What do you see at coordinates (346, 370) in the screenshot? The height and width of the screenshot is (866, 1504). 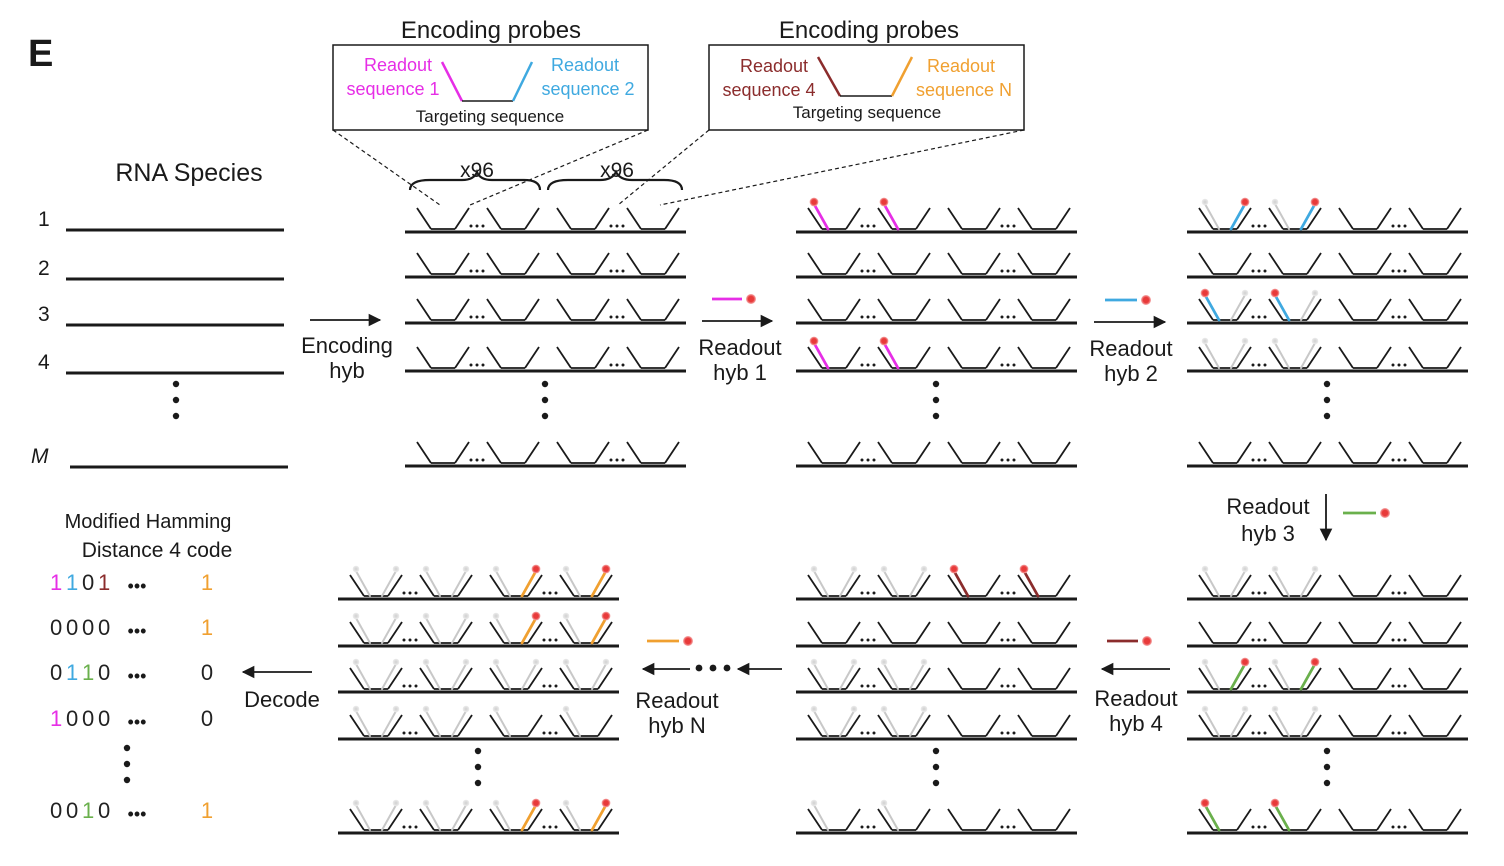 I see `step-encoding-line2: hyb` at bounding box center [346, 370].